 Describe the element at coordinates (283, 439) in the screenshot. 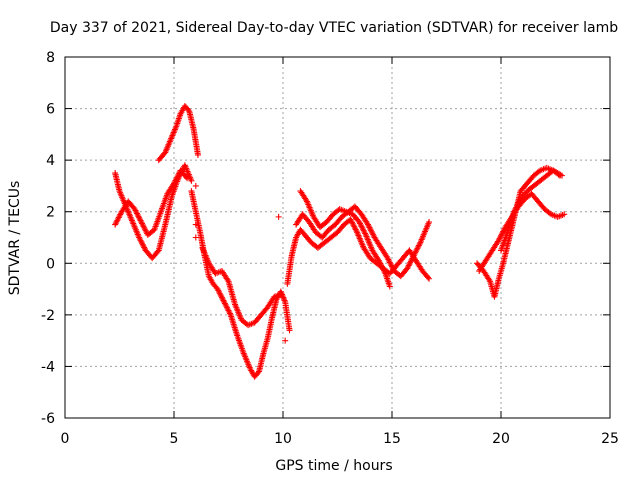

I see `x-tick-label: 10` at that location.